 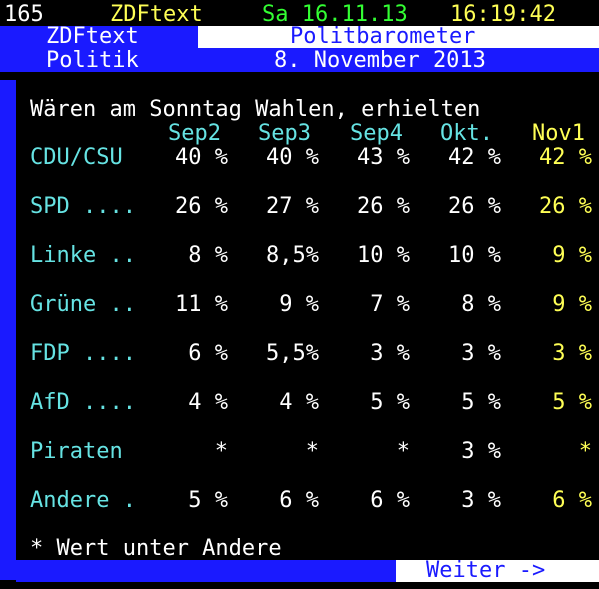 What do you see at coordinates (558, 133) in the screenshot?
I see `col-header: Nov1` at bounding box center [558, 133].